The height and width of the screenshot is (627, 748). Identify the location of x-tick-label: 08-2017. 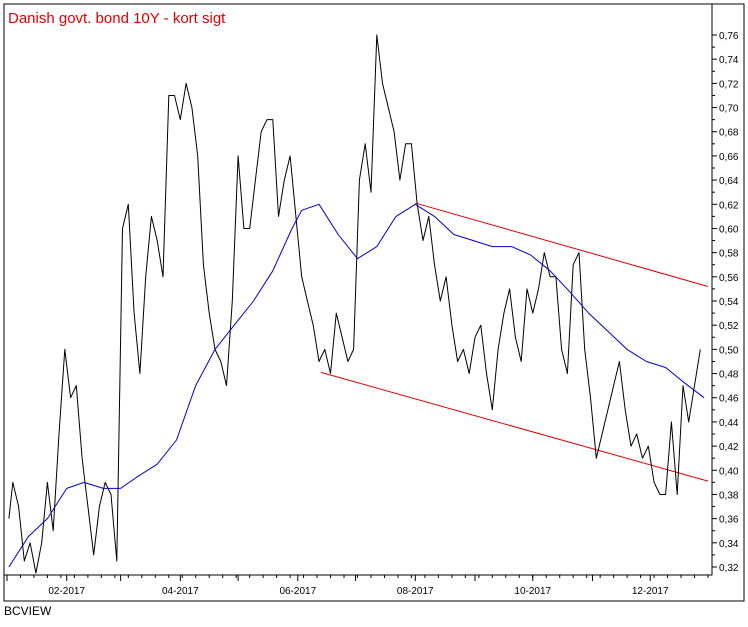
(415, 591).